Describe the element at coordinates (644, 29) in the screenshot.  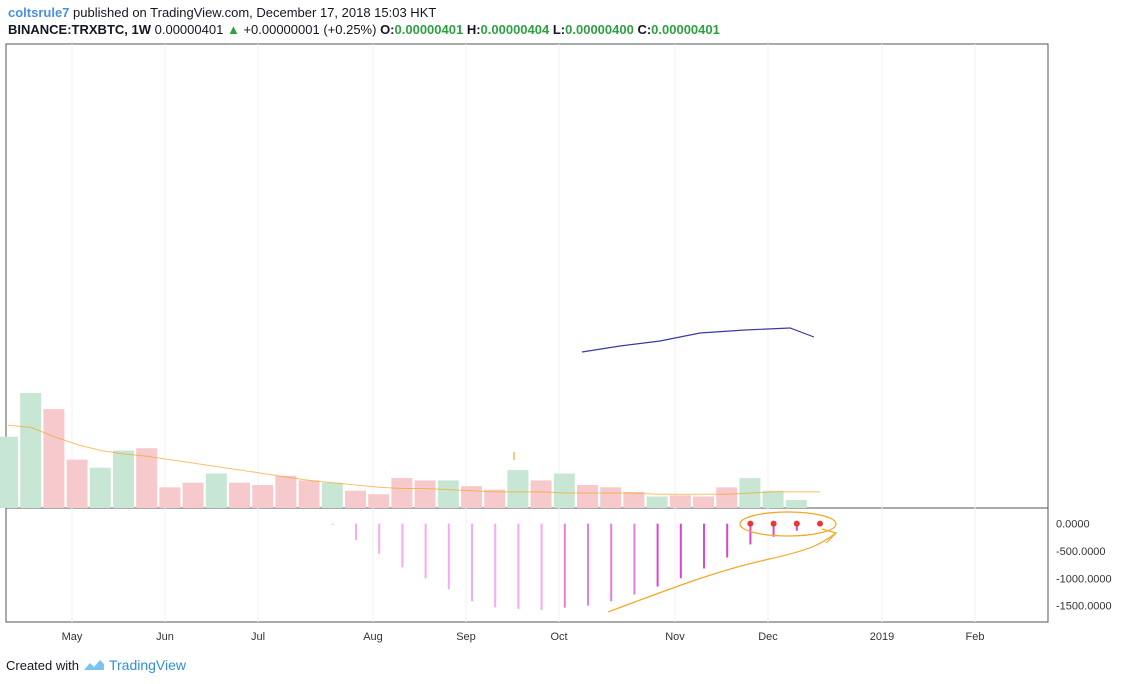
I see `close-label: C:` at that location.